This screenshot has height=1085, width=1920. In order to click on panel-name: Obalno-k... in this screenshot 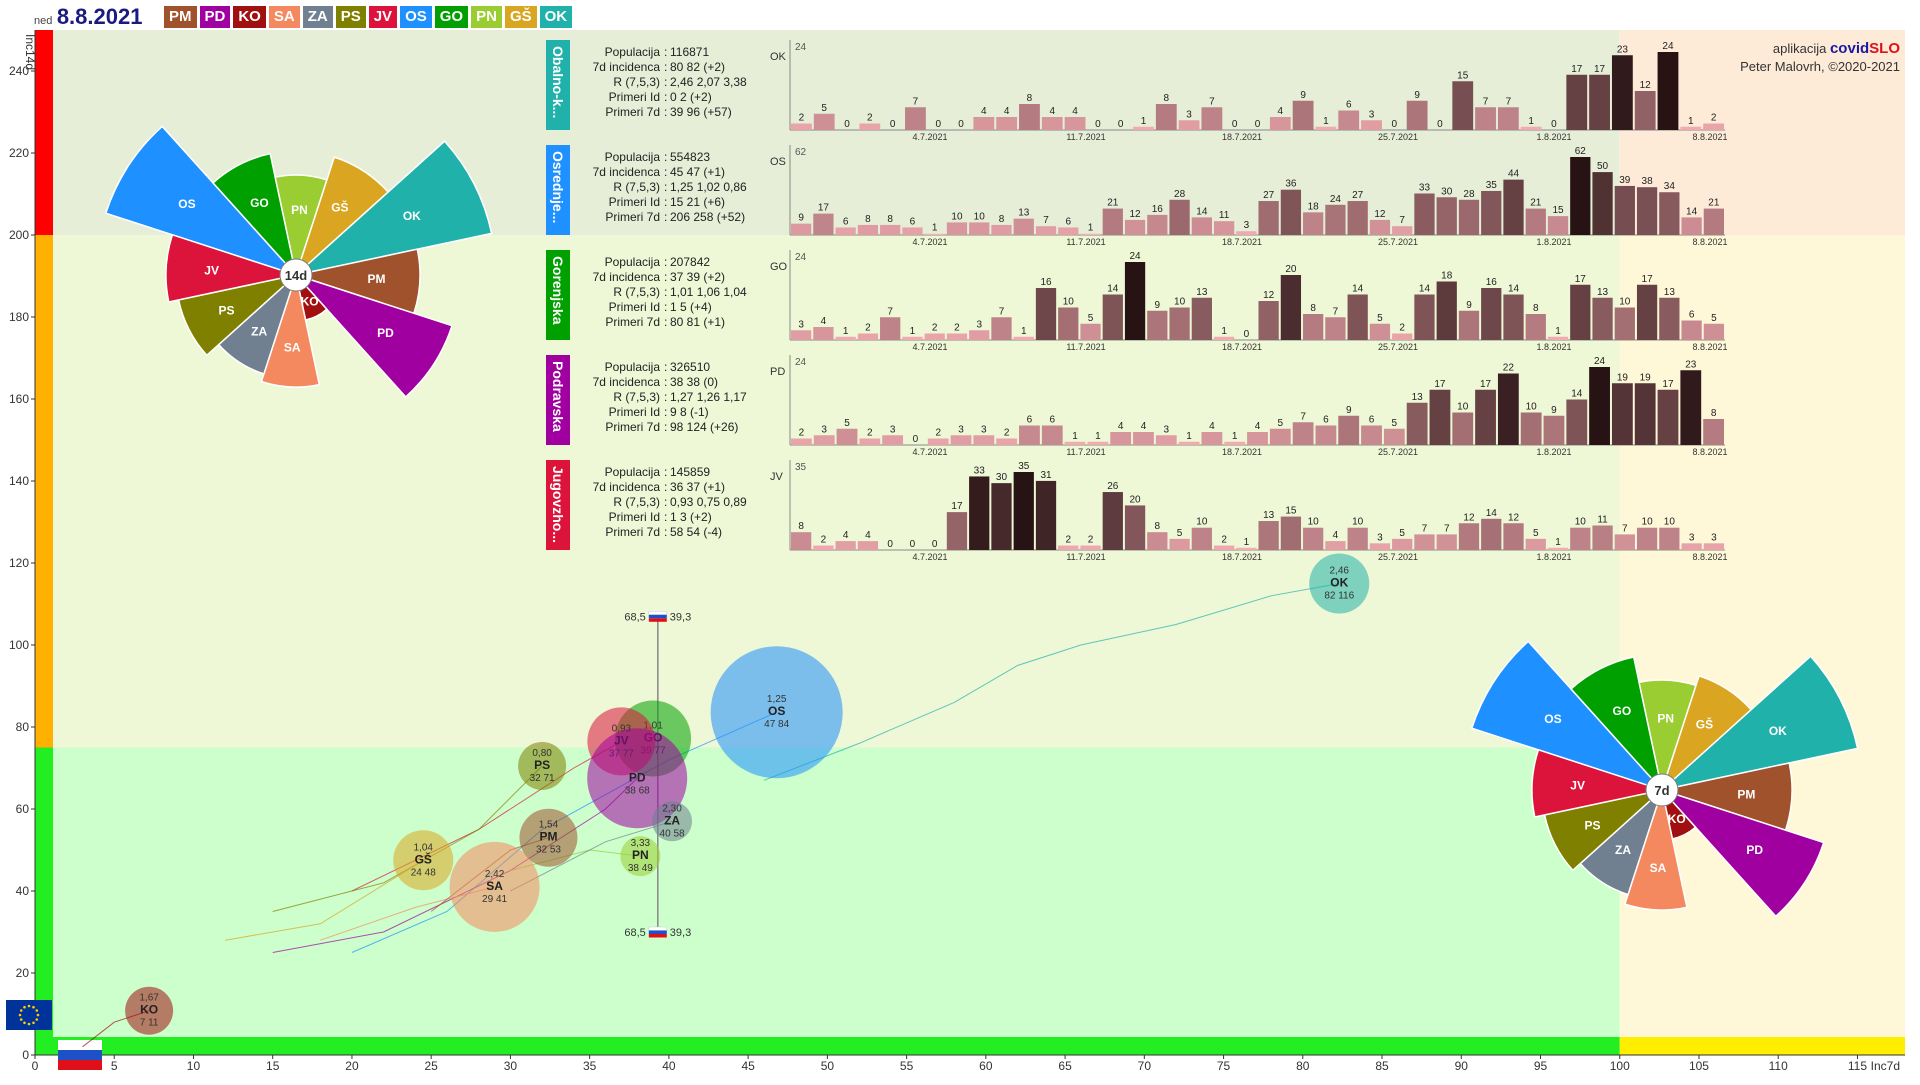, I will do `click(558, 82)`.